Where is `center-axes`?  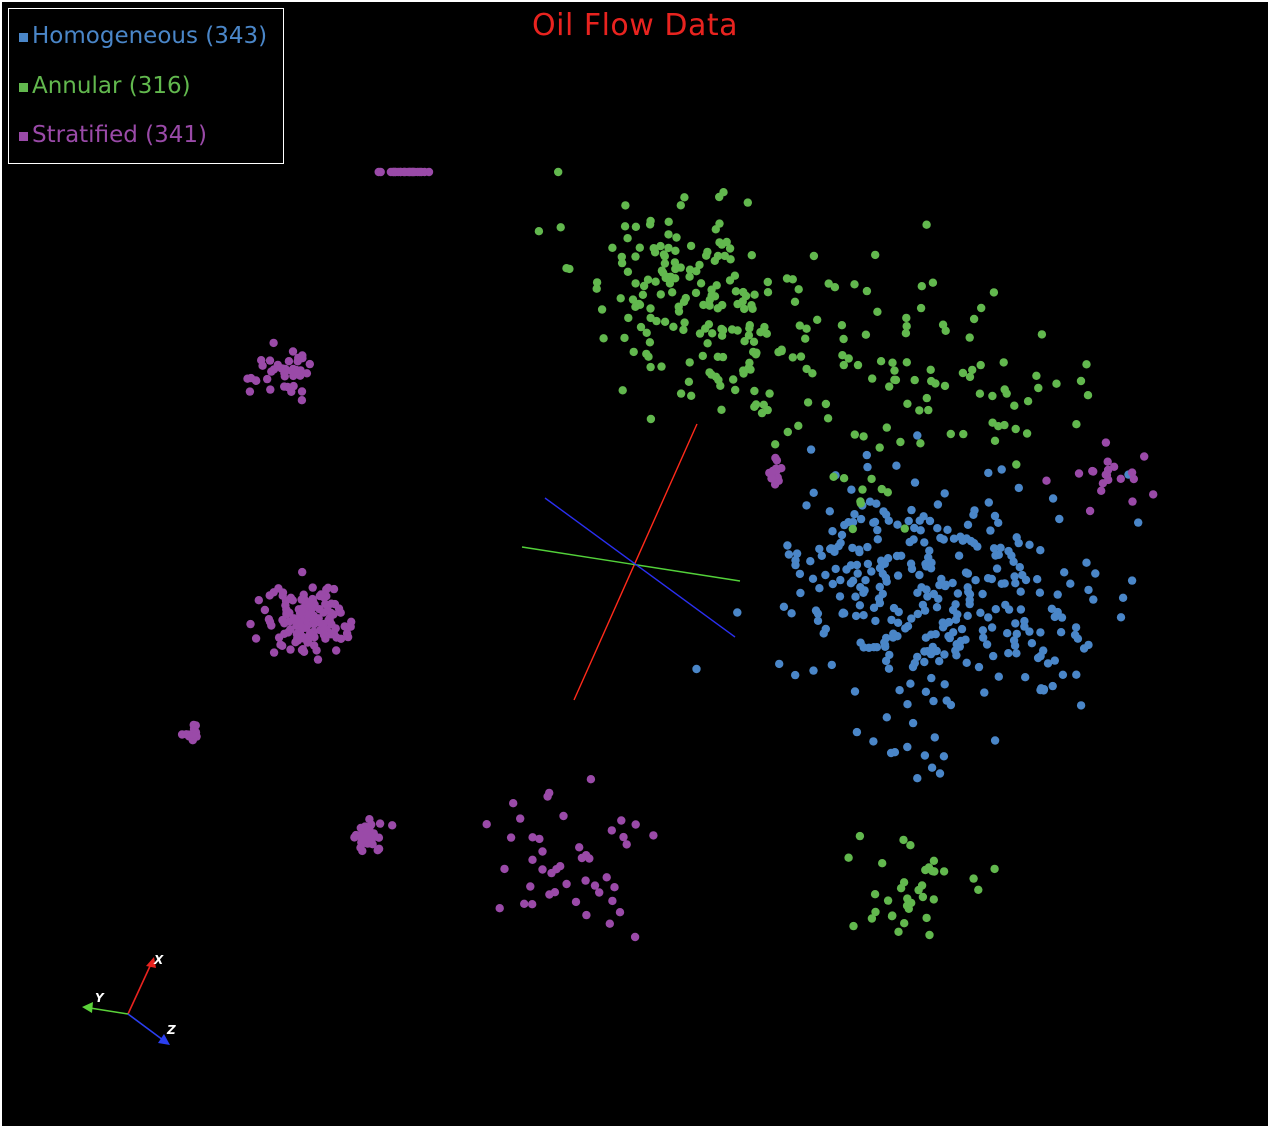
center-axes is located at coordinates (631, 562).